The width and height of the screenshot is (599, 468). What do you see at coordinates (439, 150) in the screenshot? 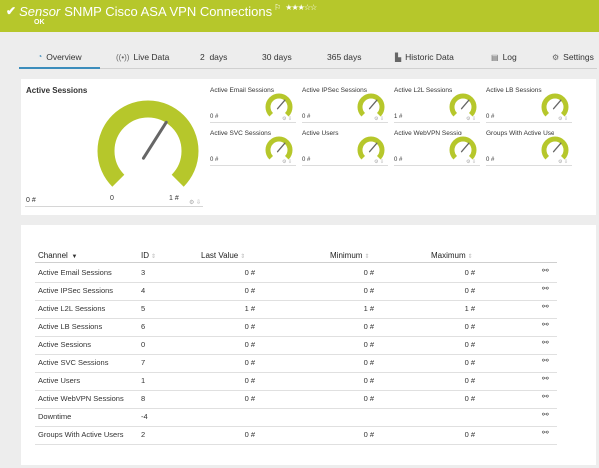
I see `mini-gauge-card: Active WebVPN Sessions 0 # ⚙ ⇩` at bounding box center [439, 150].